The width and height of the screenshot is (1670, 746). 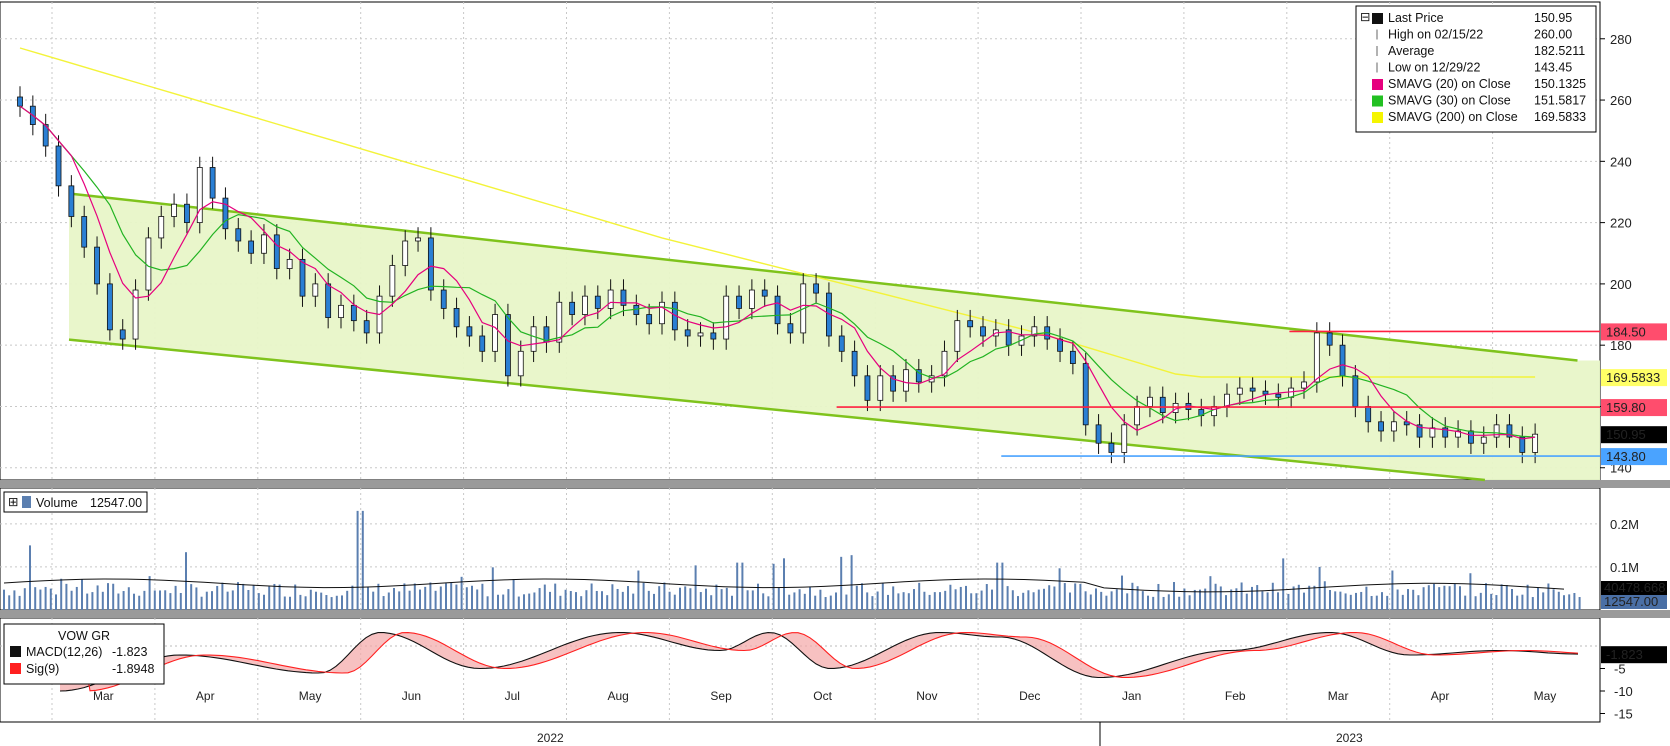 I want to click on volume-tag-label: 40478.668, so click(x=1634, y=587).